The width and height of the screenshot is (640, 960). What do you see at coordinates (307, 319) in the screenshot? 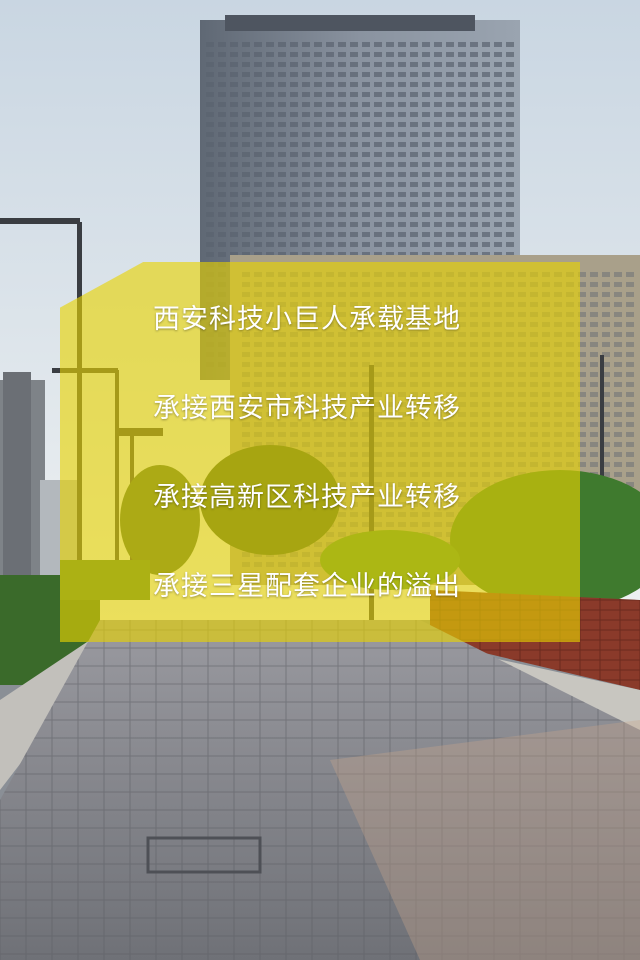
I see `feature-line: 西安科技小巨人承载基地` at bounding box center [307, 319].